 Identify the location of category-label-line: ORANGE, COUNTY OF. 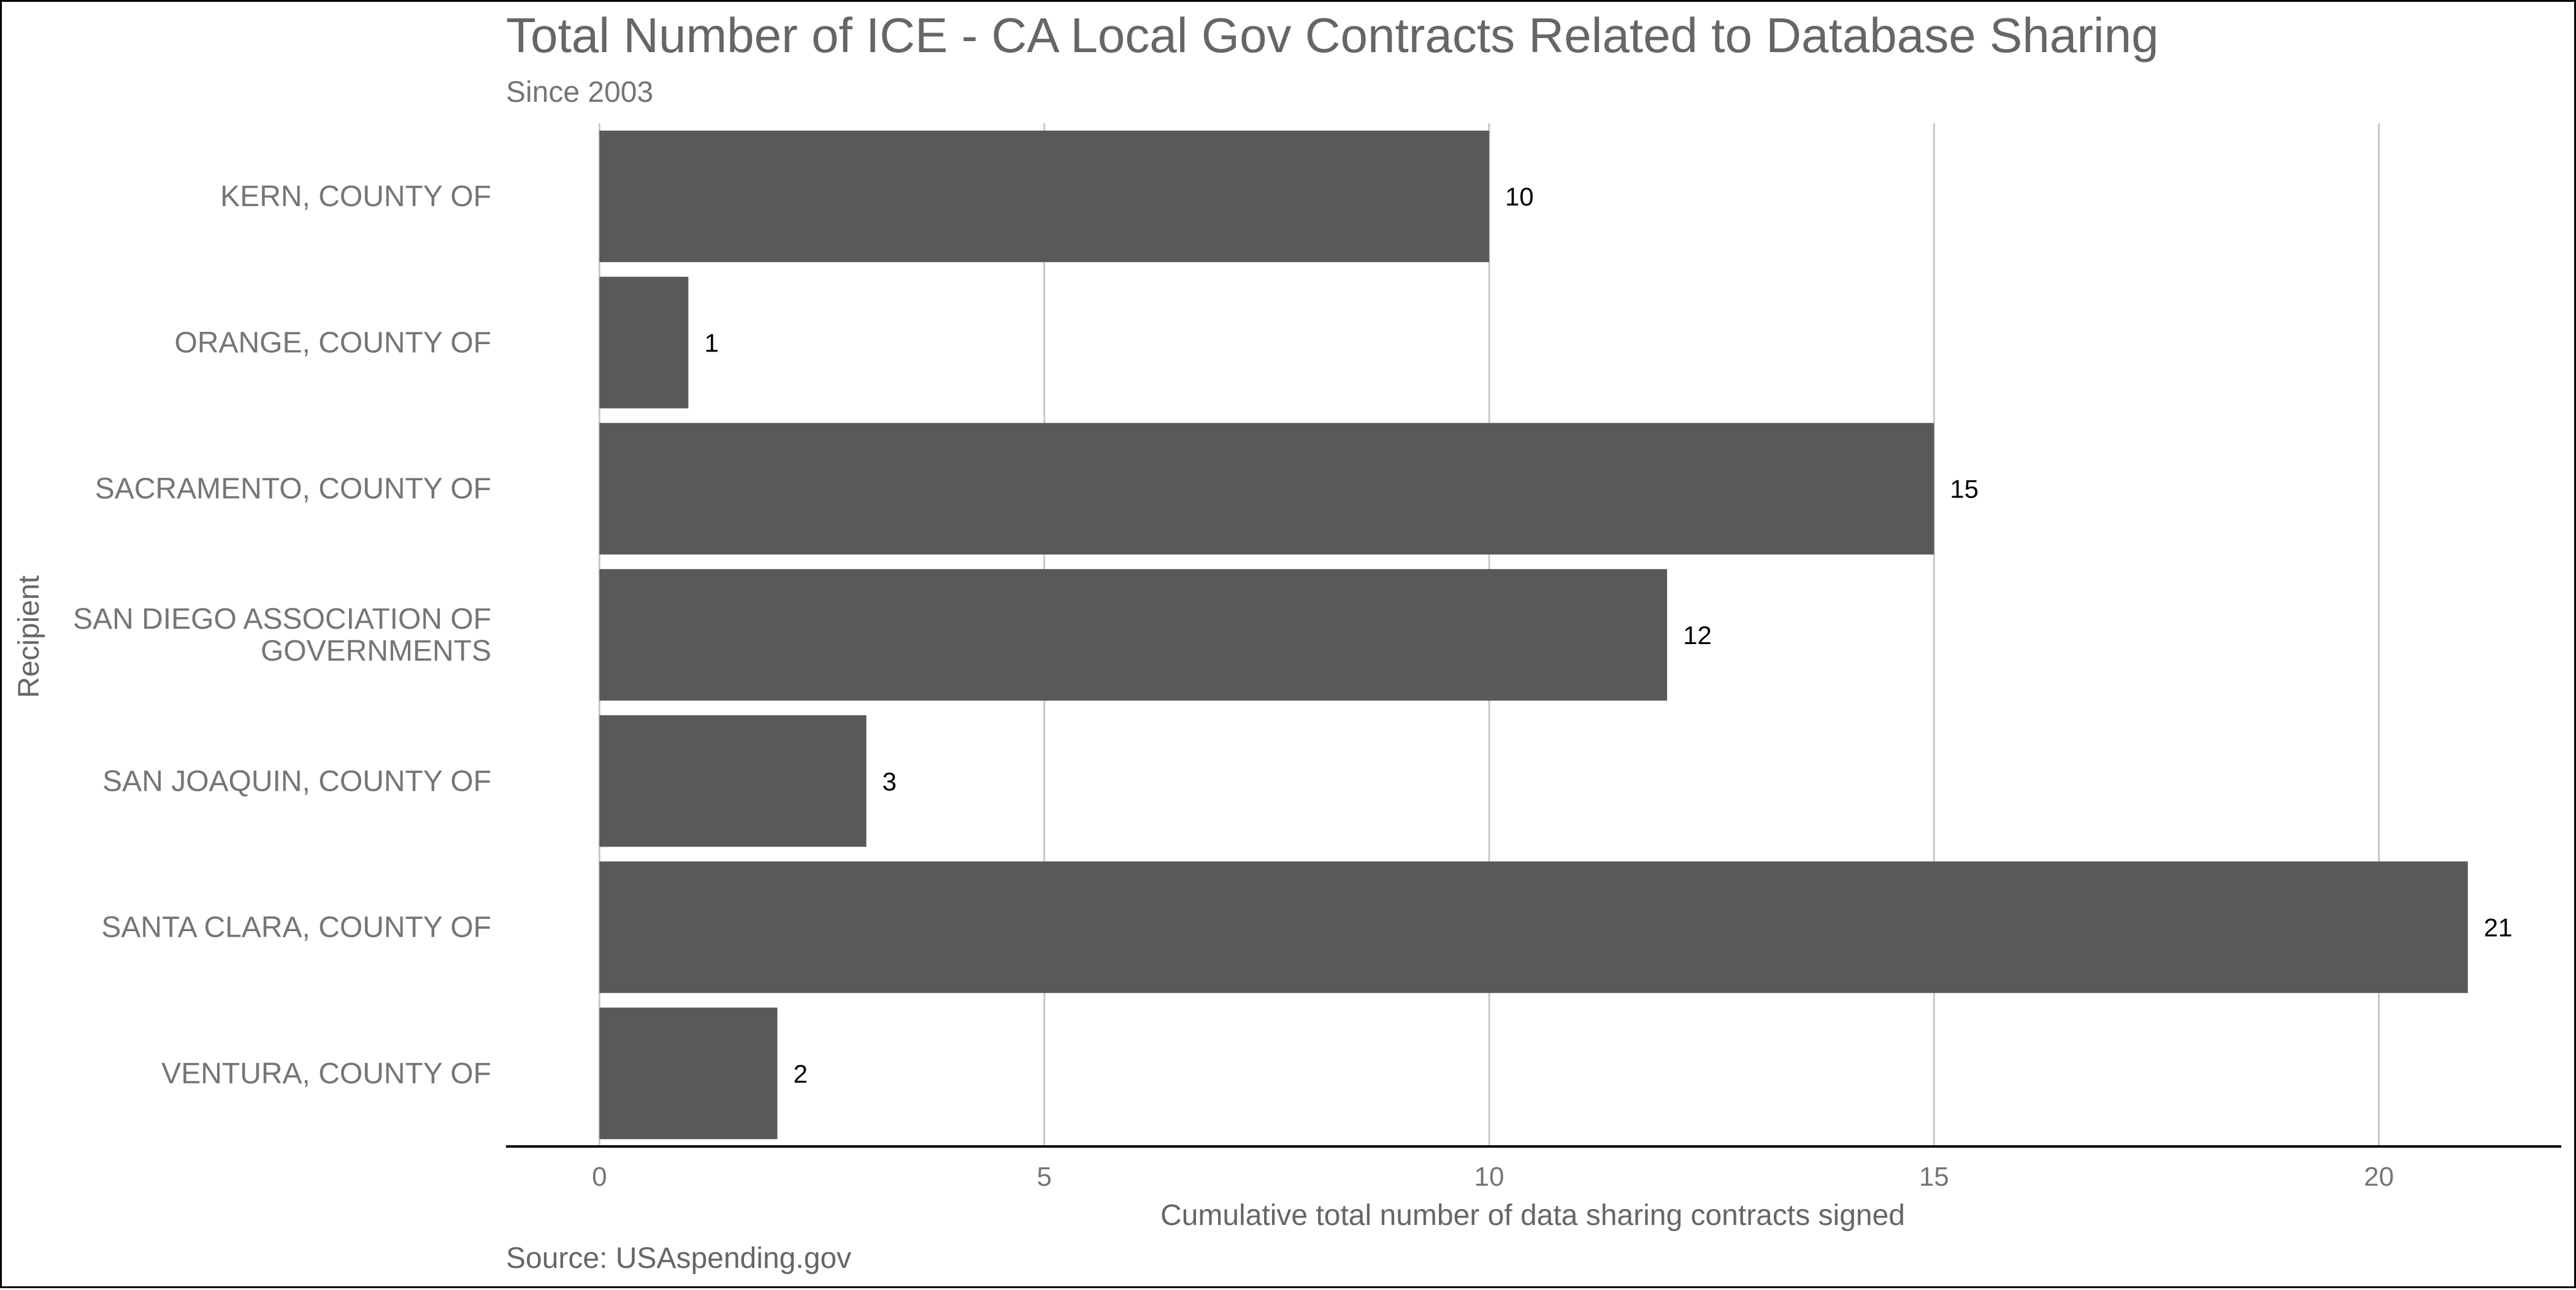
(333, 342).